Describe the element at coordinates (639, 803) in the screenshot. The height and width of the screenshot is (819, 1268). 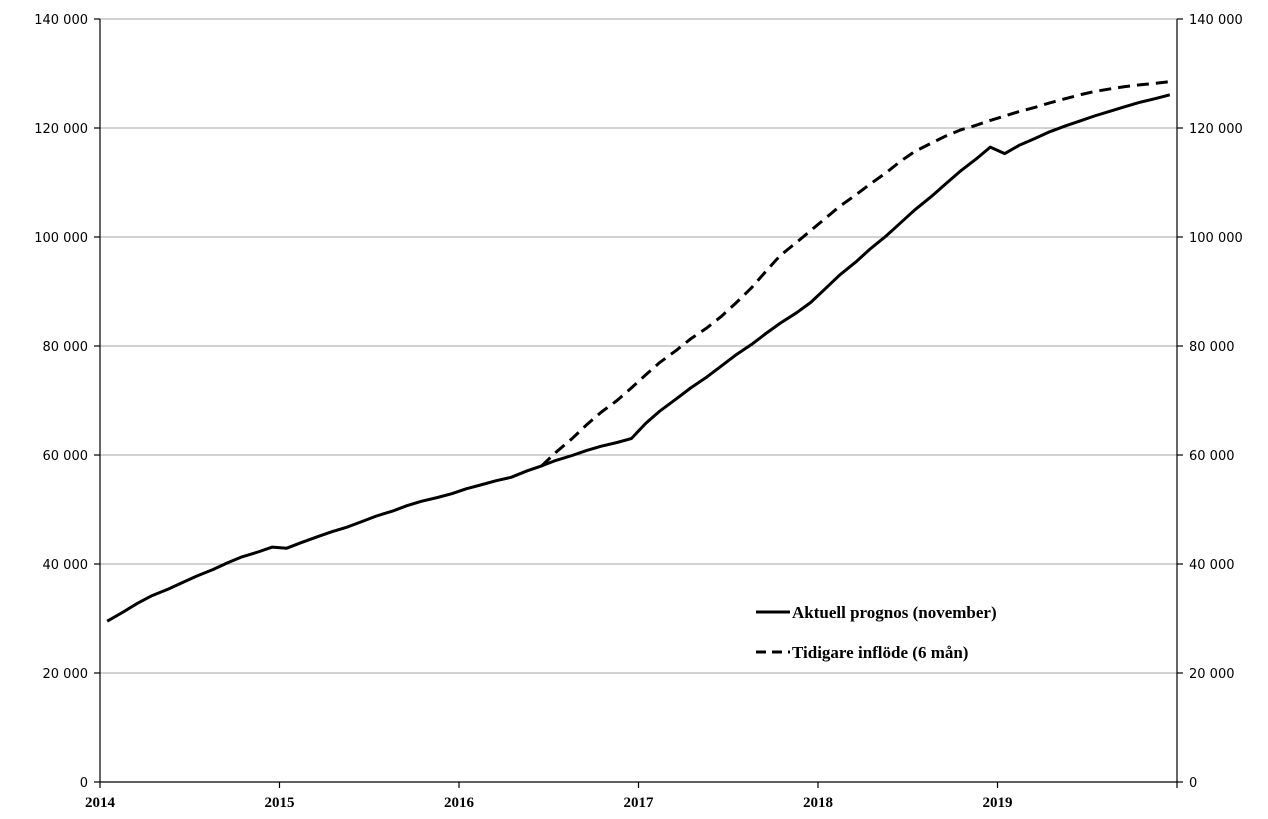
I see `x-tick-label: 2017` at that location.